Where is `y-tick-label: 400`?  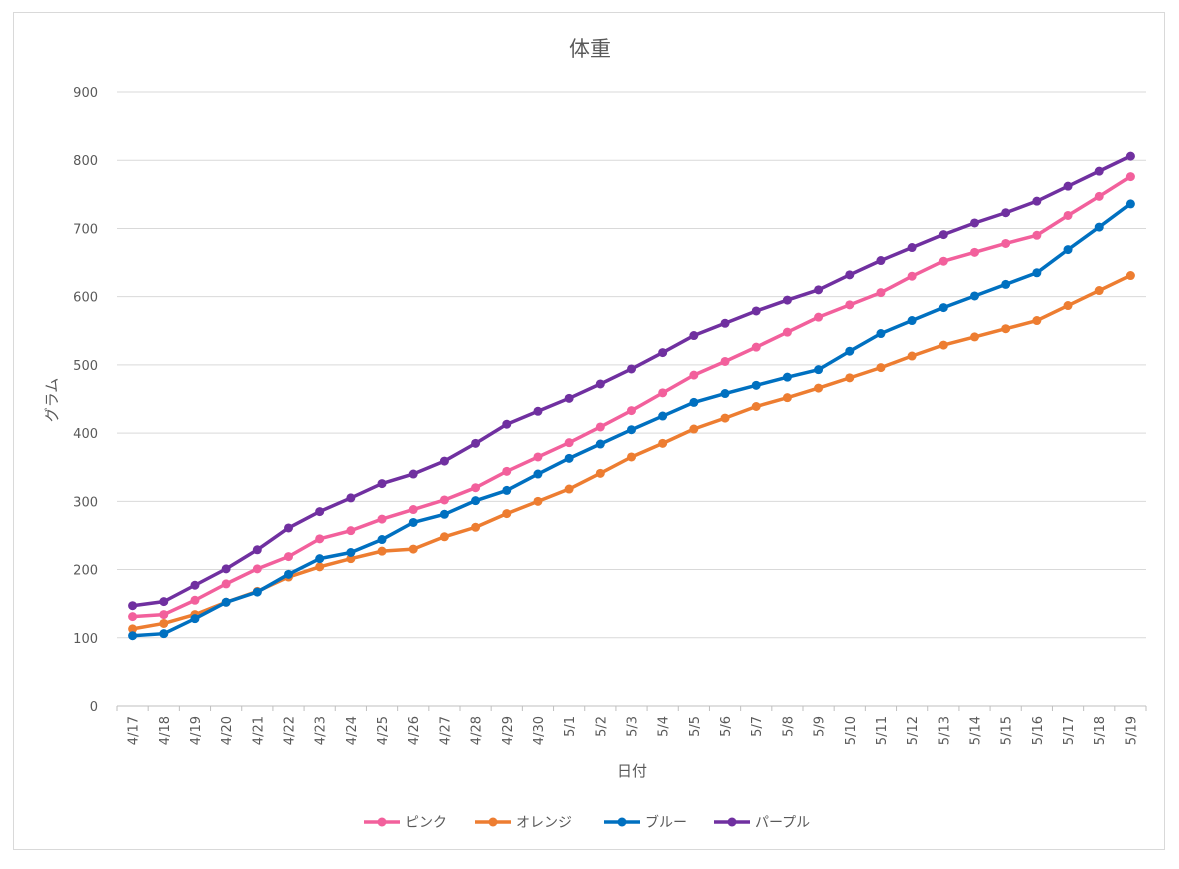 y-tick-label: 400 is located at coordinates (85, 434).